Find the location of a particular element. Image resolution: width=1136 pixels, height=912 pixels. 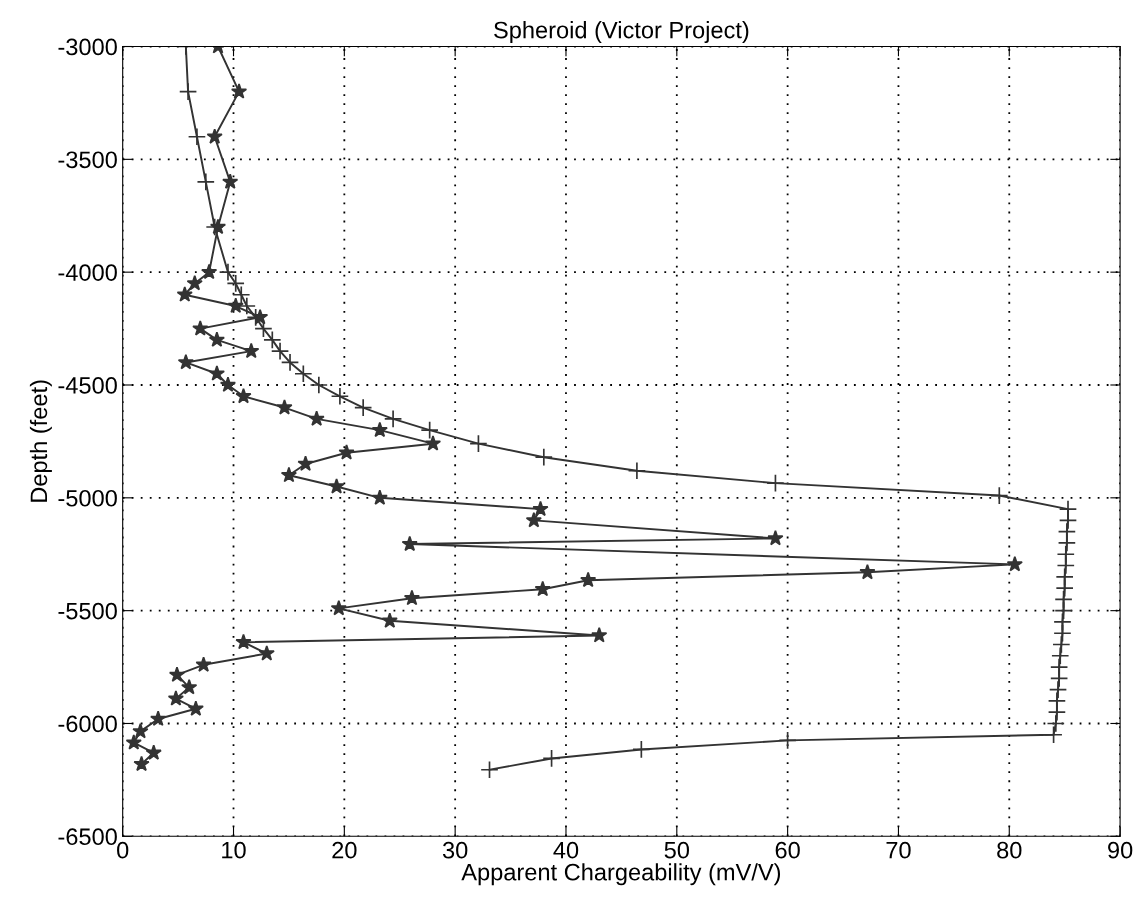

y-axis-title: Depth (feet) is located at coordinates (40, 441).